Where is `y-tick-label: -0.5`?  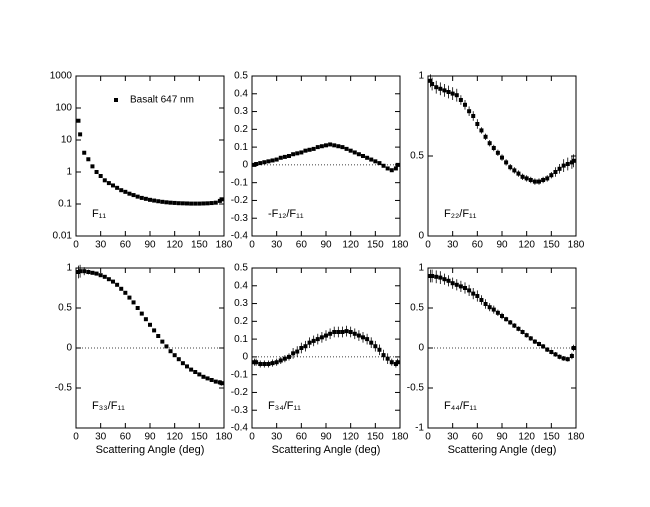
y-tick-label: -0.5 is located at coordinates (64, 388).